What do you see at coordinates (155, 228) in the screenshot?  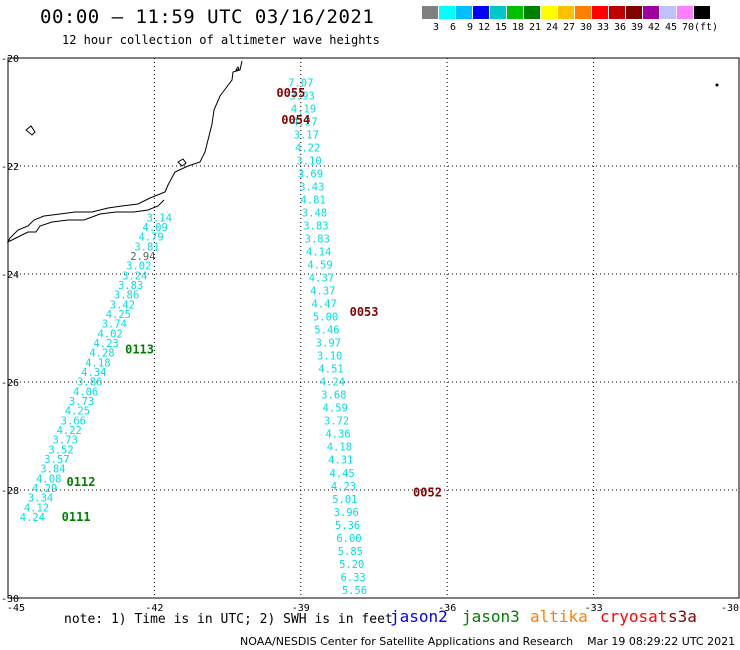 I see `wave-height-value: 4.09` at bounding box center [155, 228].